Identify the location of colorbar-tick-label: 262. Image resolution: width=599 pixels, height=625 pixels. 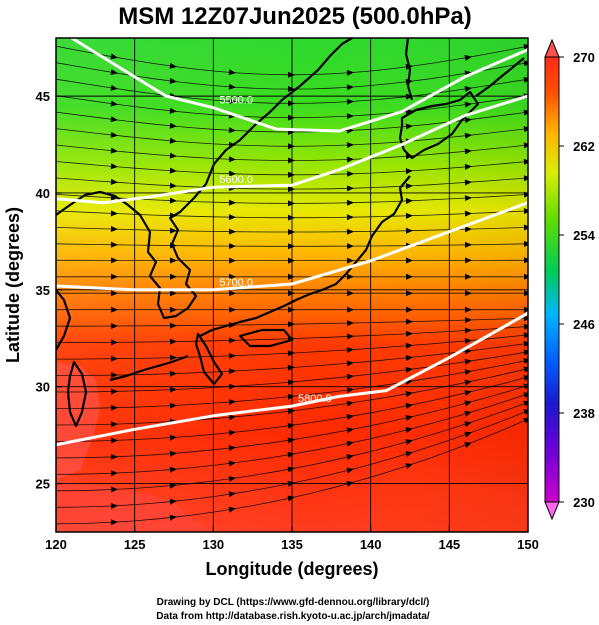
(584, 146).